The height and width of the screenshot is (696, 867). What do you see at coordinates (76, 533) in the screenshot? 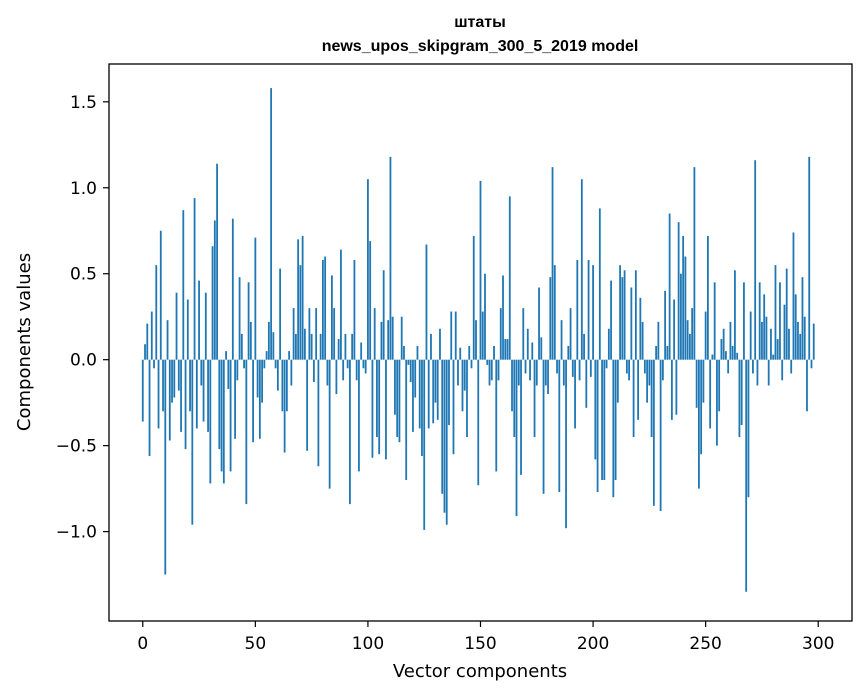
I see `y-tick-label: −1.0` at bounding box center [76, 533].